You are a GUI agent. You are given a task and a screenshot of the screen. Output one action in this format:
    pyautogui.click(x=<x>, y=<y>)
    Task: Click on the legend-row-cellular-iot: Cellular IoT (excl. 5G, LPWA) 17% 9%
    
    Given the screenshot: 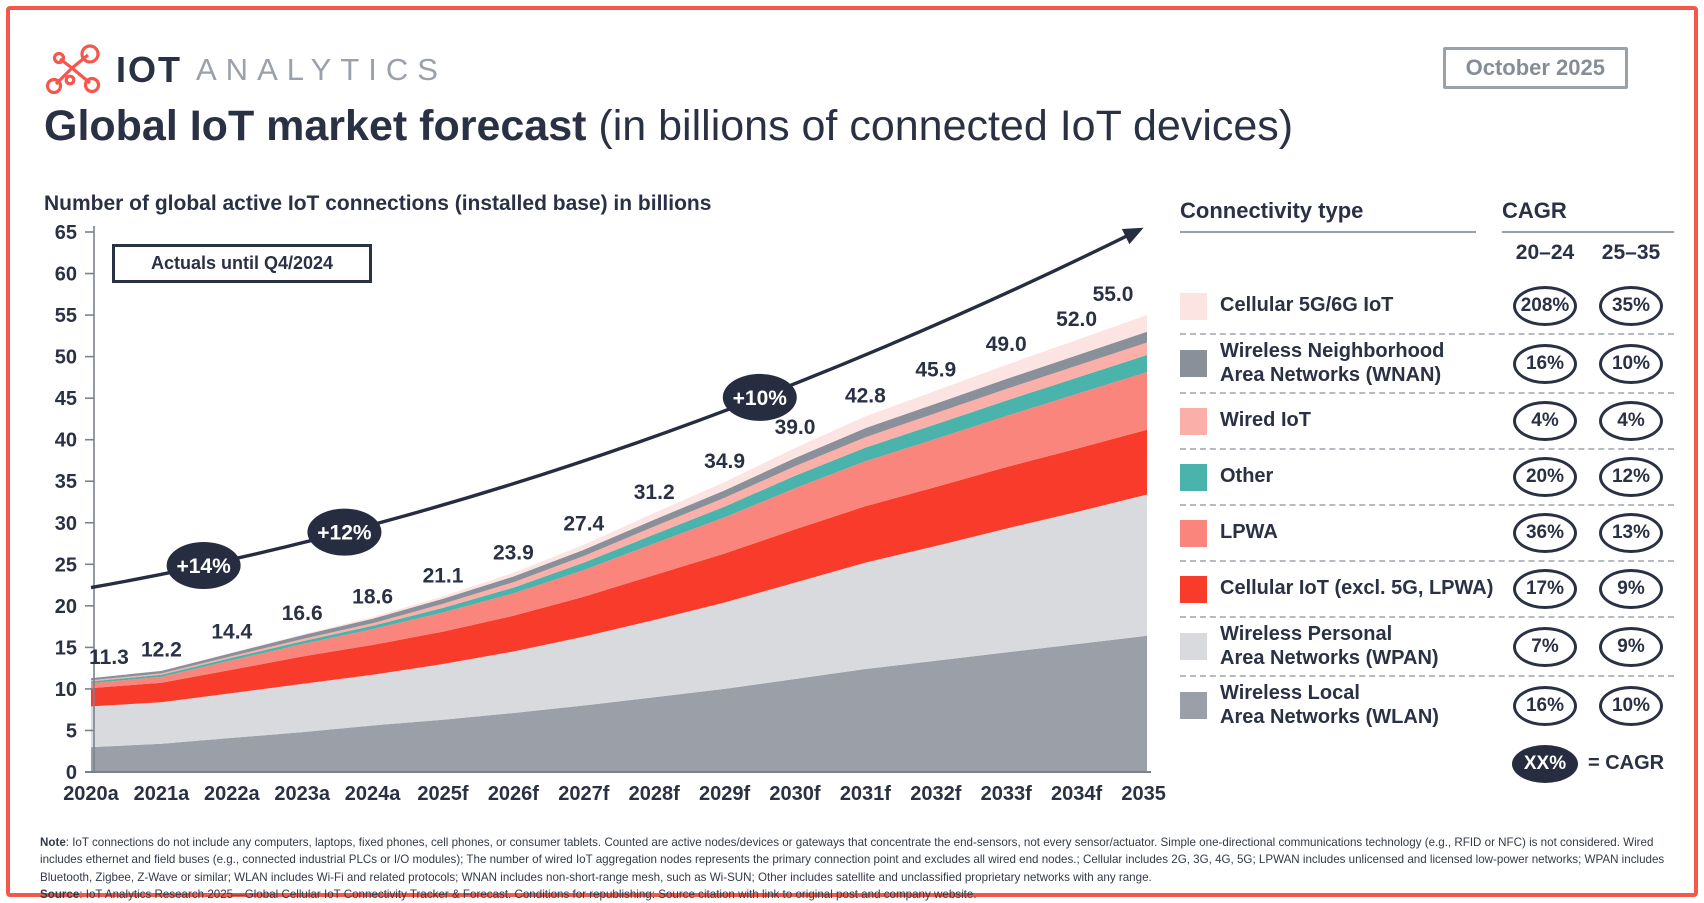 What is the action you would take?
    pyautogui.click(x=1427, y=589)
    